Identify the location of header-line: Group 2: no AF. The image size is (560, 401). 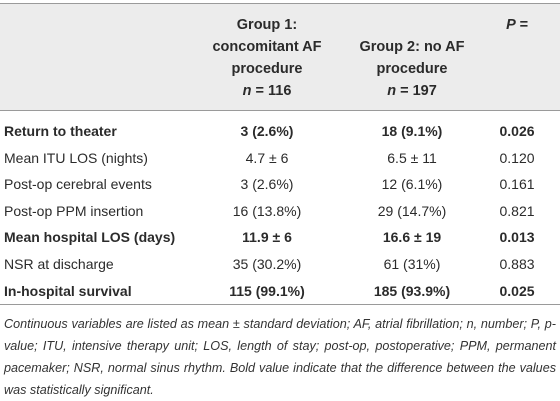
(412, 47).